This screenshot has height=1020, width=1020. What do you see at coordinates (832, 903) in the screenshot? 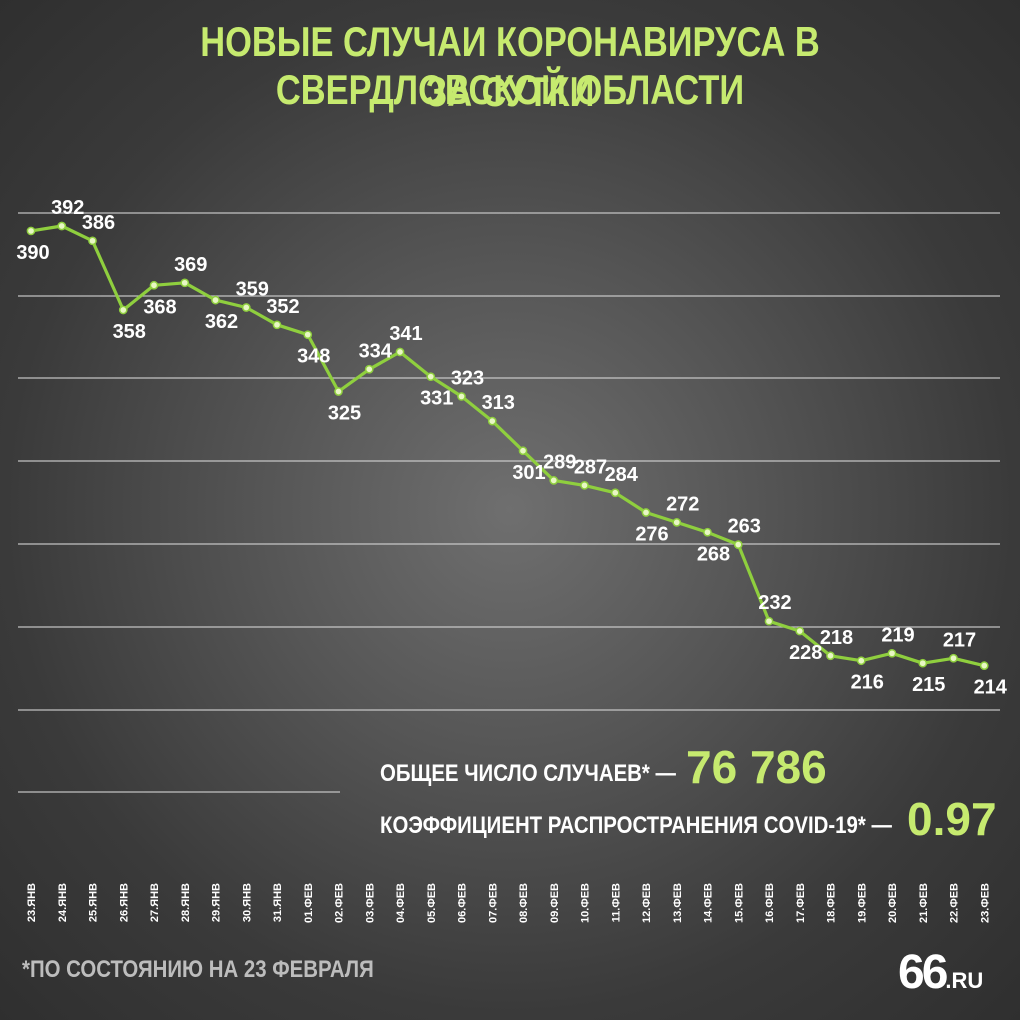
I see `x-tick-label: 18.ФЕВ` at bounding box center [832, 903].